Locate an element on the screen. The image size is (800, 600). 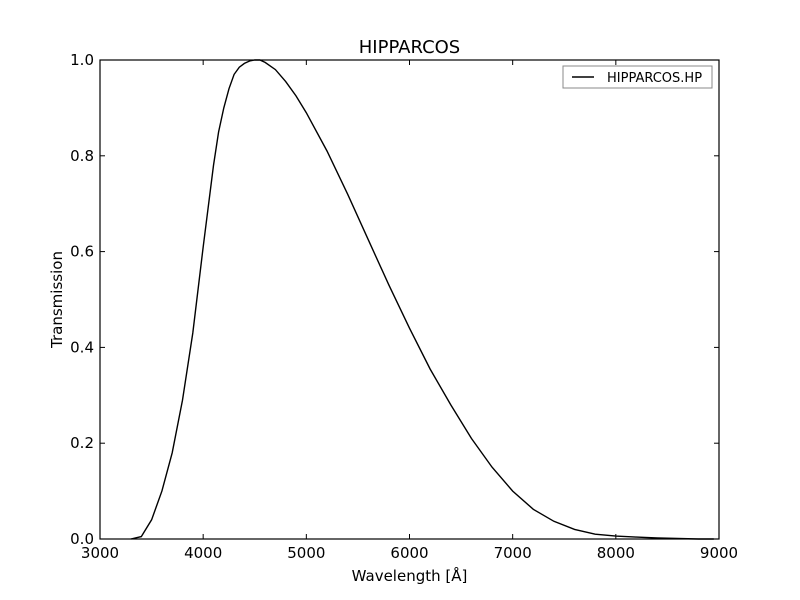
legend-box is located at coordinates (637, 77).